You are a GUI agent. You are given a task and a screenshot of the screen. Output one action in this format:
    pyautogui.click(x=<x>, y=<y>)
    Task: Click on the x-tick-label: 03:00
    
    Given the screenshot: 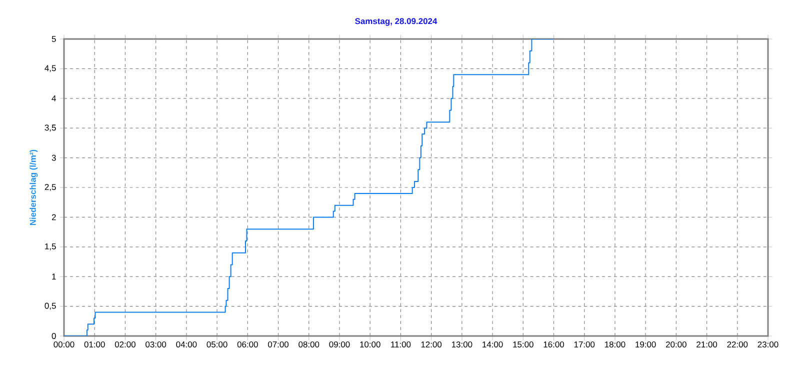 What is the action you would take?
    pyautogui.click(x=156, y=344)
    